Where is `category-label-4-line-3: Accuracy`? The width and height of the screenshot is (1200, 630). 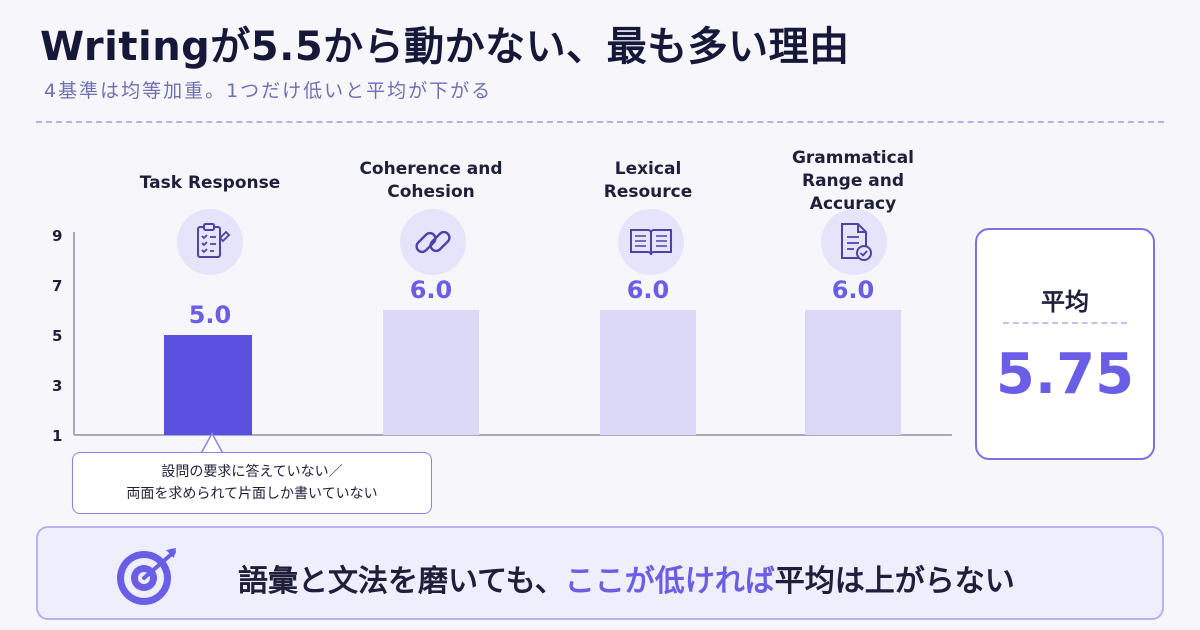
category-label-4-line-3: Accuracy is located at coordinates (853, 204).